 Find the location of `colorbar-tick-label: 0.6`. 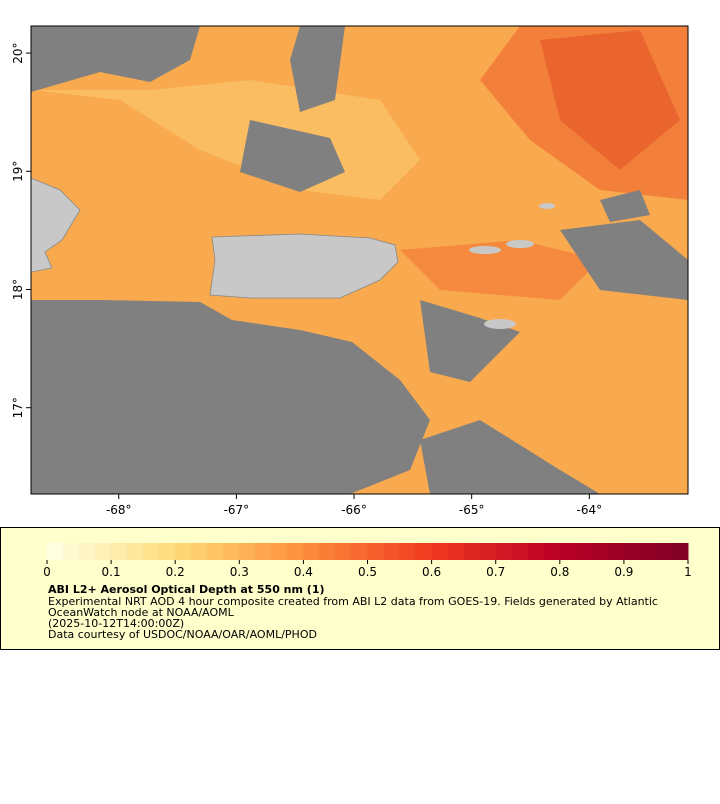

colorbar-tick-label: 0.6 is located at coordinates (431, 572).